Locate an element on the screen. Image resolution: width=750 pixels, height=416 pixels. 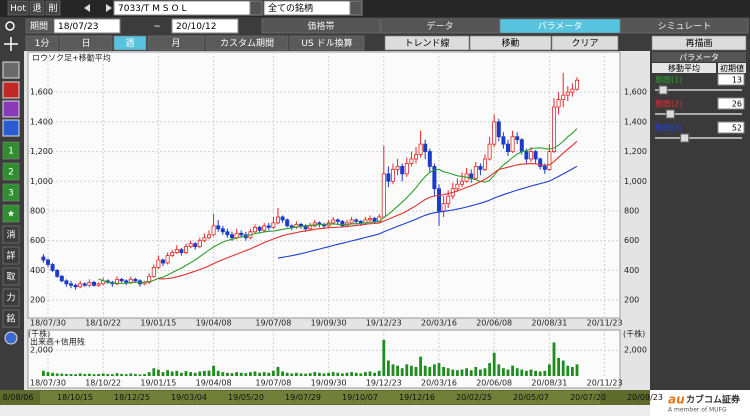
tab-label: シミュレート is located at coordinates (685, 27).